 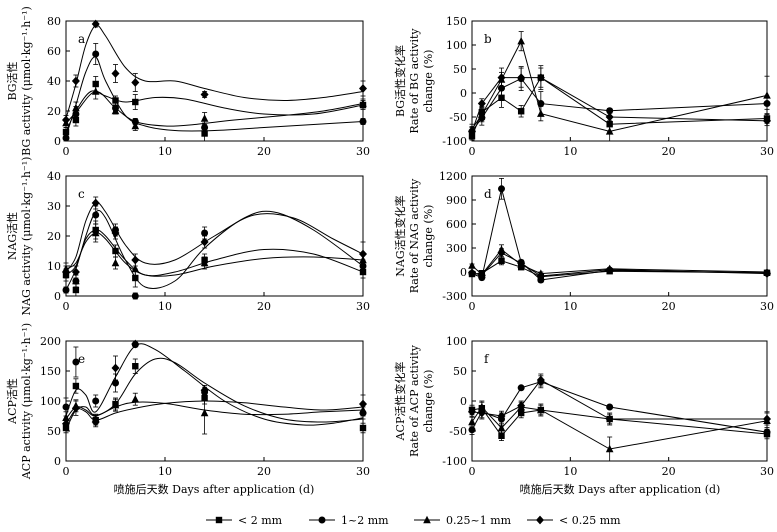 I want to click on panel-label: e, so click(x=81, y=359).